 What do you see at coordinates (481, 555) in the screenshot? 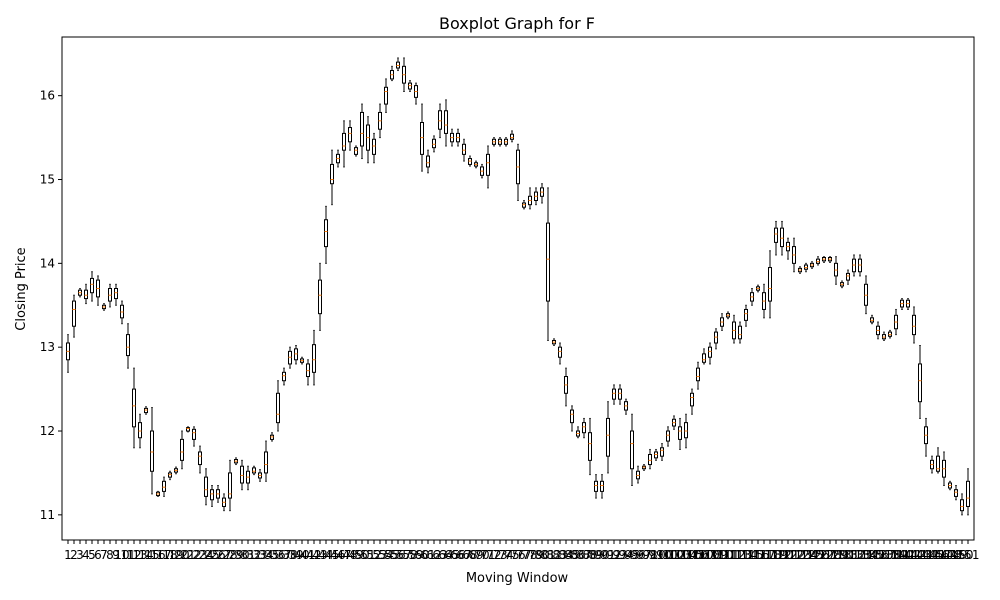
I see `x-tick-label: 70` at bounding box center [481, 555].